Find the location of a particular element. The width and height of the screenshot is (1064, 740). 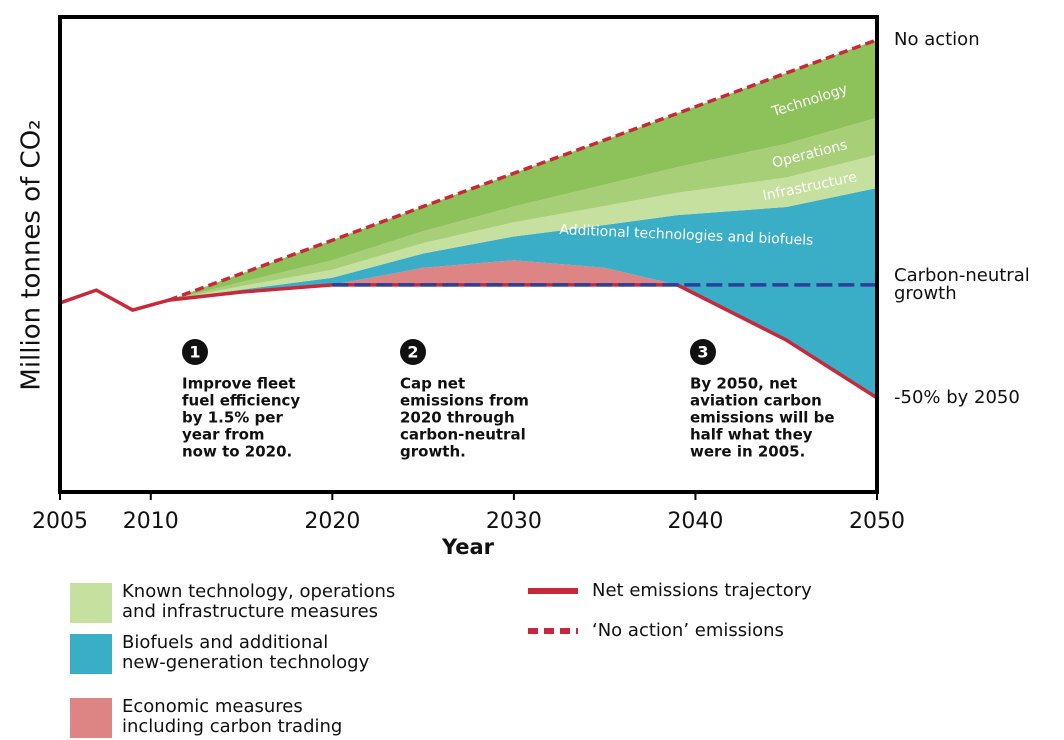

annotation-text: Improve fleet is located at coordinates (238, 384).